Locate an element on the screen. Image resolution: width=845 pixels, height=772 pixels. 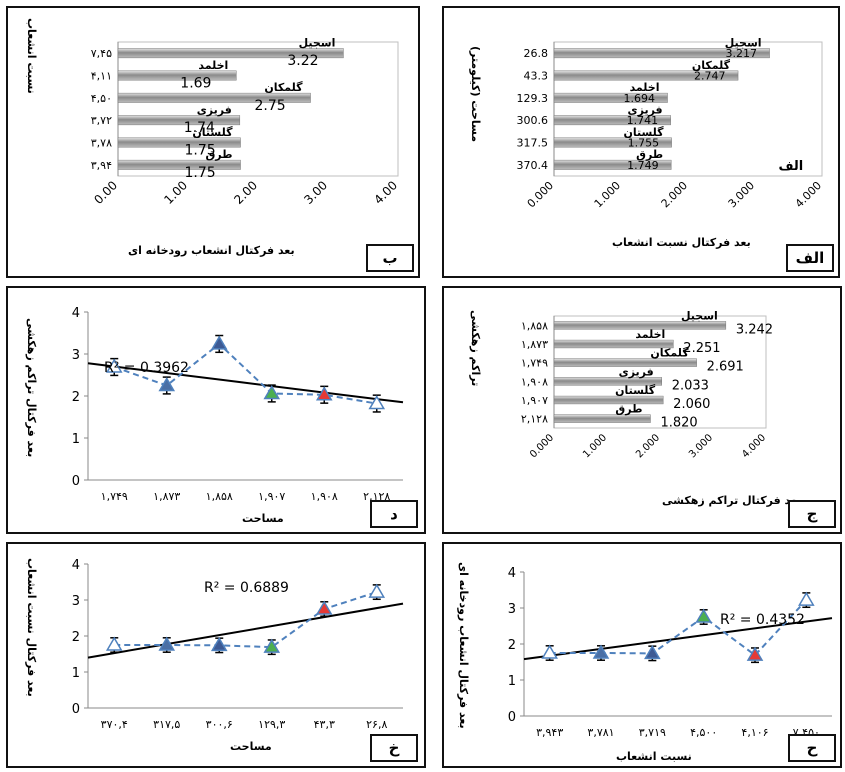
x-tick-label-0: ۳۷۰,۴ is located at coordinates (114, 724).